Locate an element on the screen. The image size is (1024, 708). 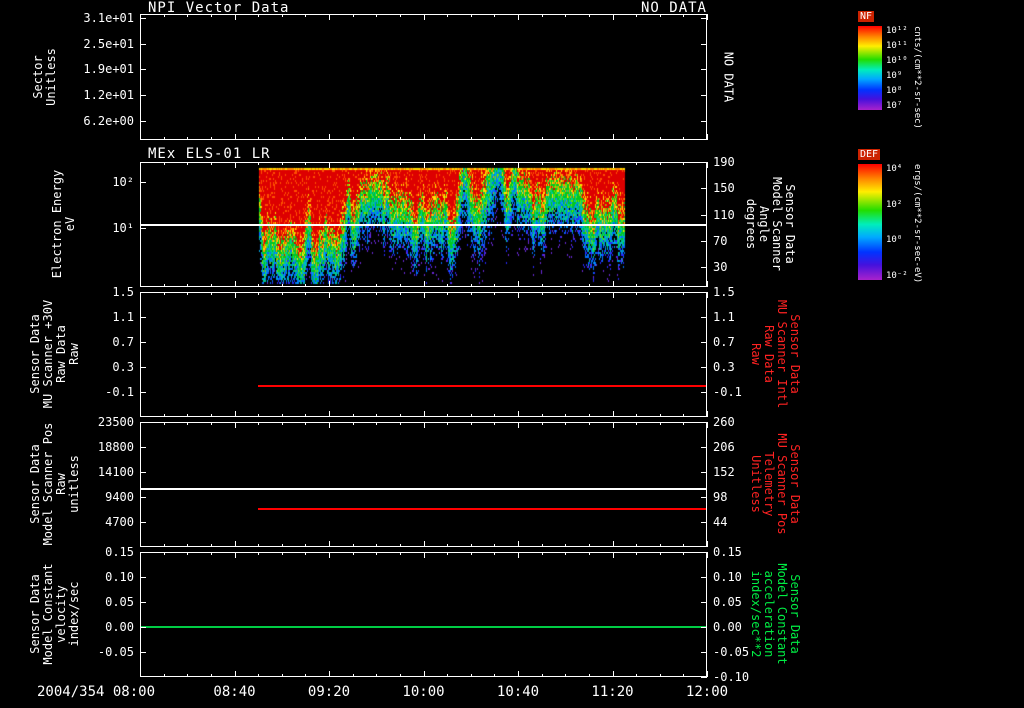
y-tick-label: 152 is located at coordinates (724, 472).